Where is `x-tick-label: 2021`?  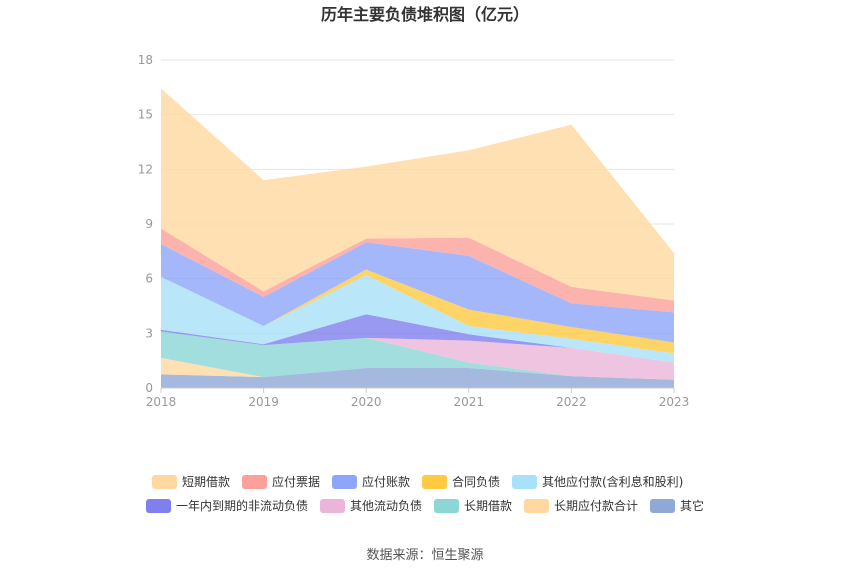
x-tick-label: 2021 is located at coordinates (469, 402).